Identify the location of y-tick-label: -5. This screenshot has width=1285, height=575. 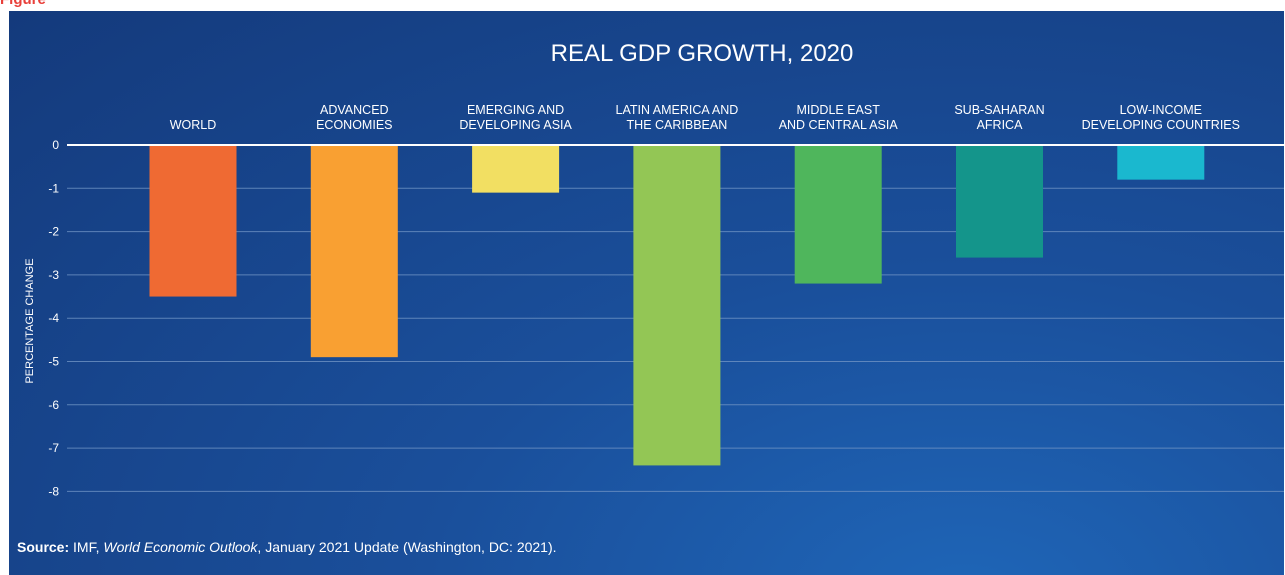
(53, 362).